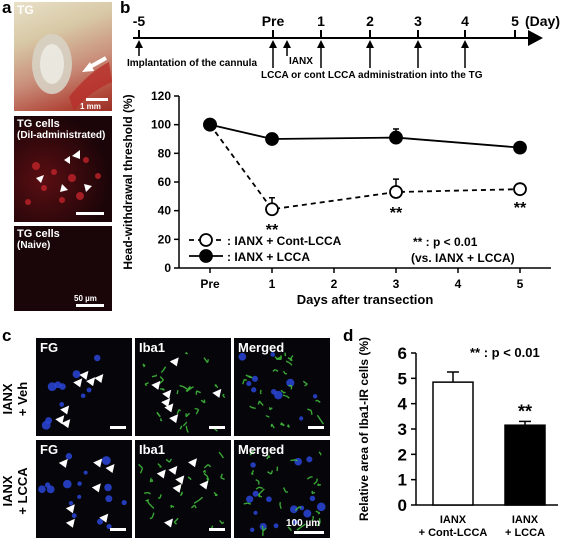 Image resolution: width=568 pixels, height=538 pixels. What do you see at coordinates (139, 21) in the screenshot?
I see `timeline-tick-label: -5` at bounding box center [139, 21].